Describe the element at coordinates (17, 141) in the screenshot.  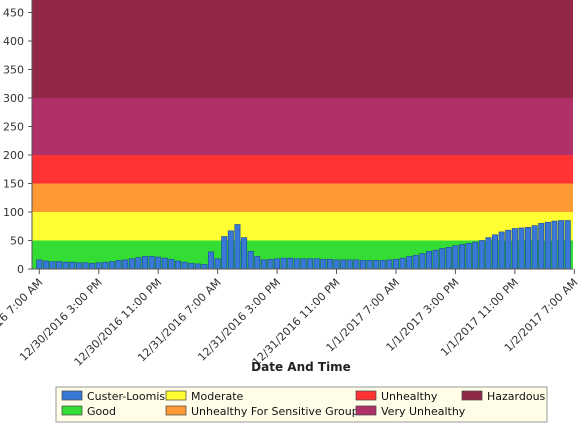
I see `y-axis-ticks: 0 50 100 150 200 250 300 350 400 450` at that location.